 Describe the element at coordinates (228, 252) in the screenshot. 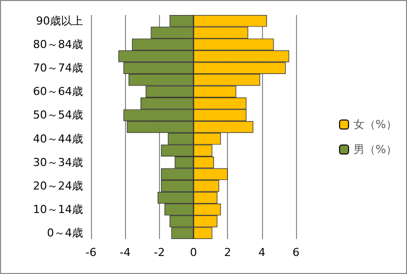

I see `x-tick-label: 2` at that location.